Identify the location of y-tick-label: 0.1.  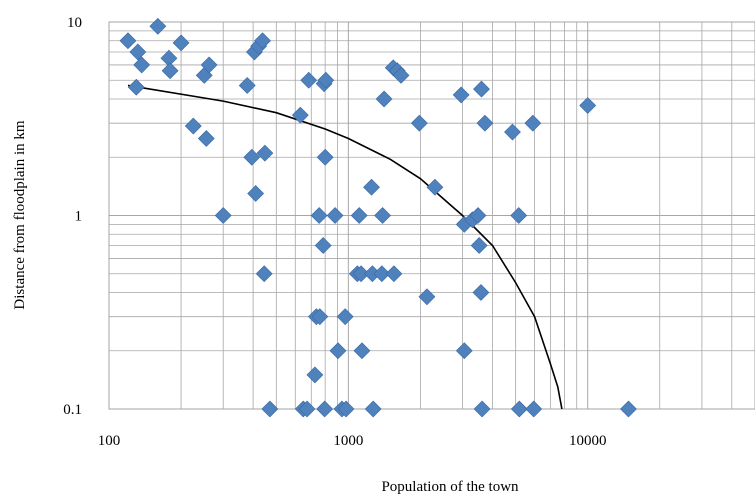
(72, 410).